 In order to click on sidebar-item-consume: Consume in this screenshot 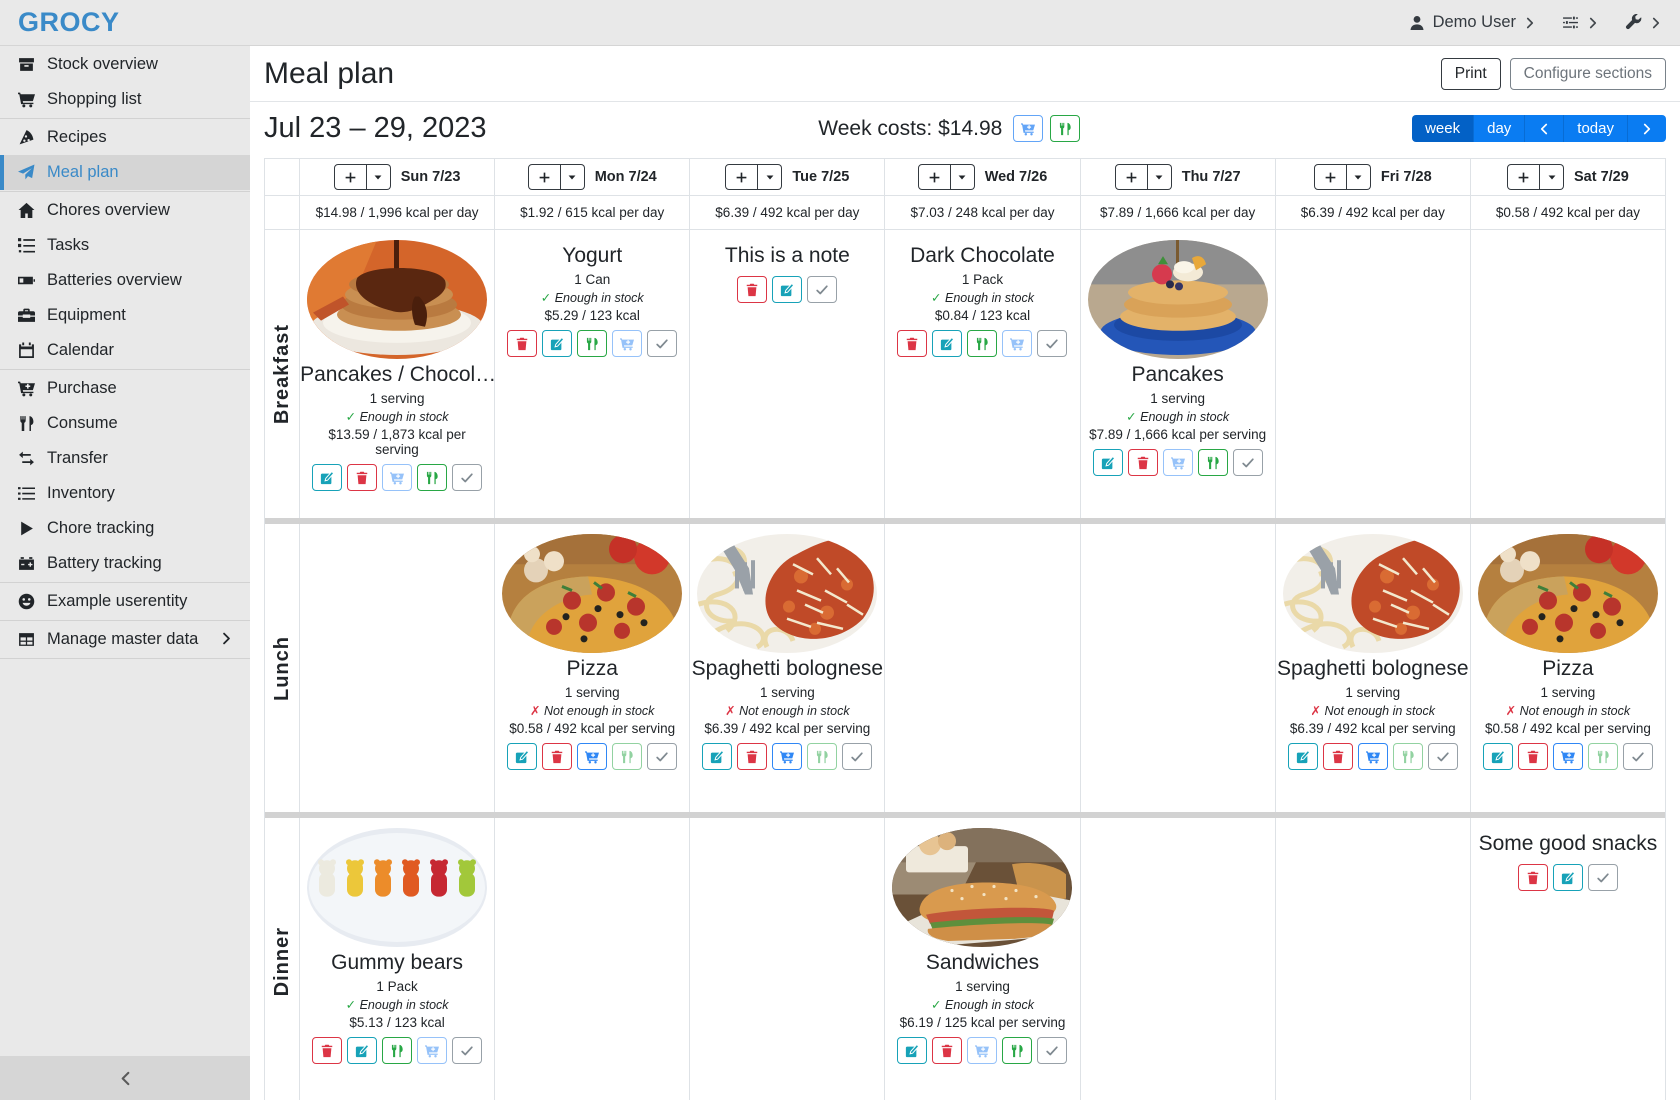, I will do `click(125, 423)`.